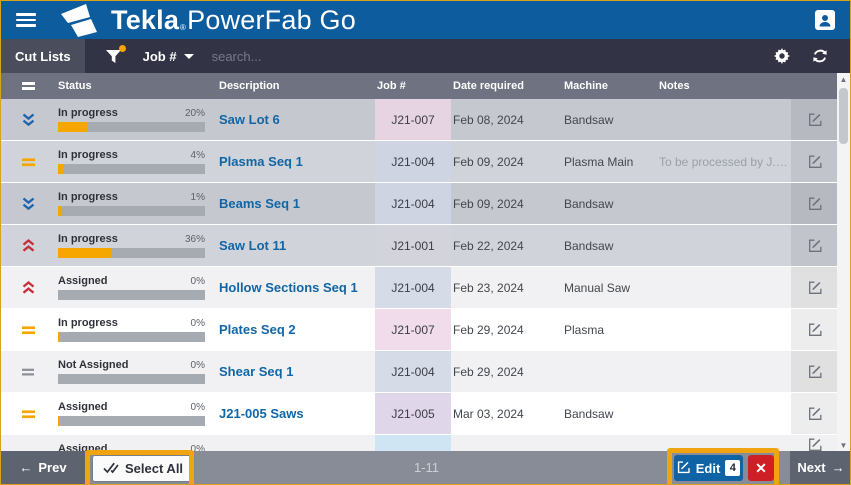 Image resolution: width=851 pixels, height=485 pixels. I want to click on job-number: J21-001, so click(413, 245).